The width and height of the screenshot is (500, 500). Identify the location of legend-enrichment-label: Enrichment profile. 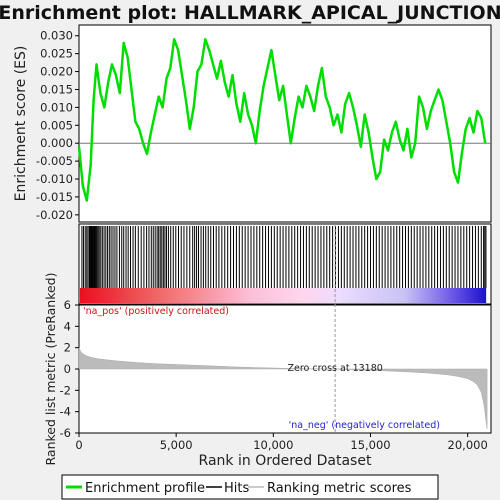
(145, 488).